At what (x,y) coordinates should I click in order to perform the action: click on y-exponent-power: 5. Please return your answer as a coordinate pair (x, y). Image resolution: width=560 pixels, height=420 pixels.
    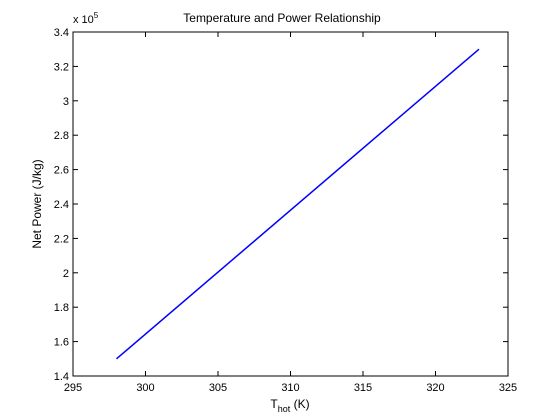
    Looking at the image, I should click on (96, 15).